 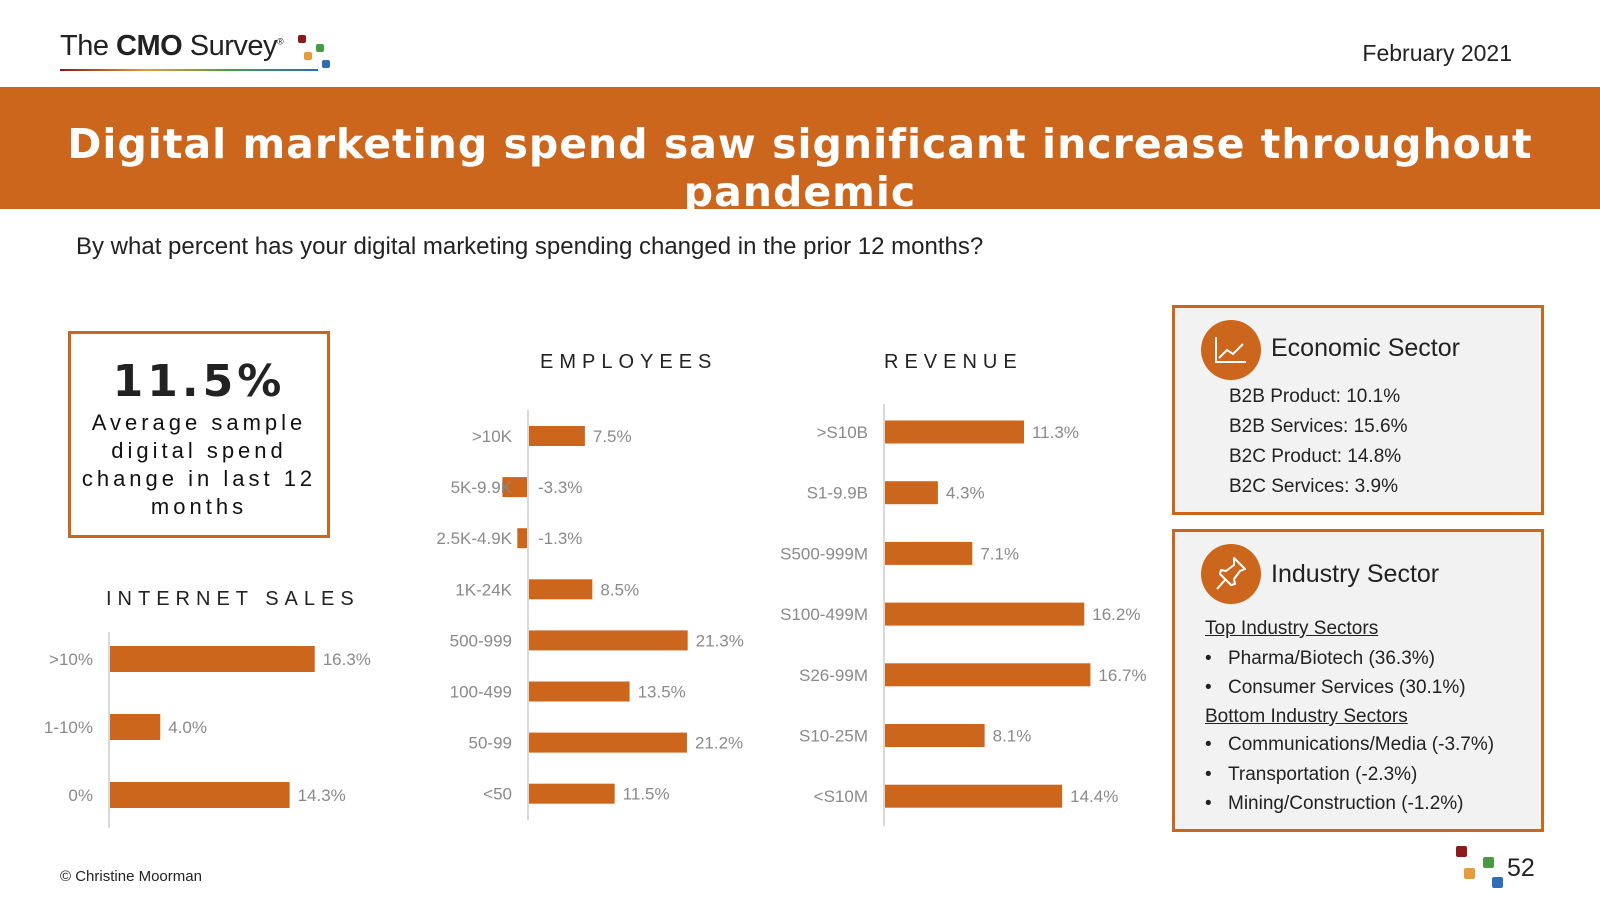 I want to click on cmo-survey-logo: The CMO Survey®, so click(x=195, y=52).